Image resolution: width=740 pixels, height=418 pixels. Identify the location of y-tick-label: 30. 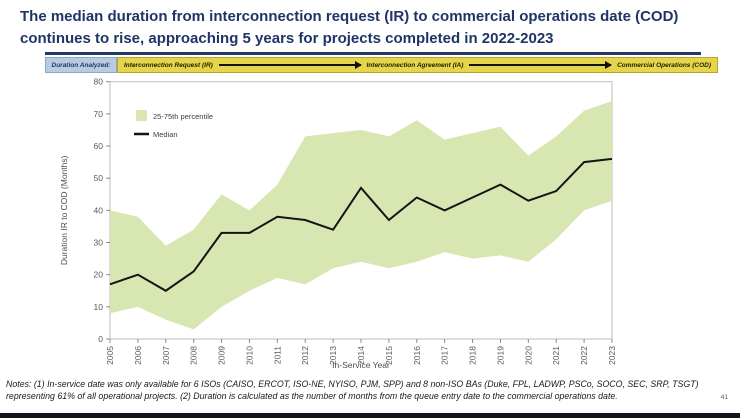
(99, 243).